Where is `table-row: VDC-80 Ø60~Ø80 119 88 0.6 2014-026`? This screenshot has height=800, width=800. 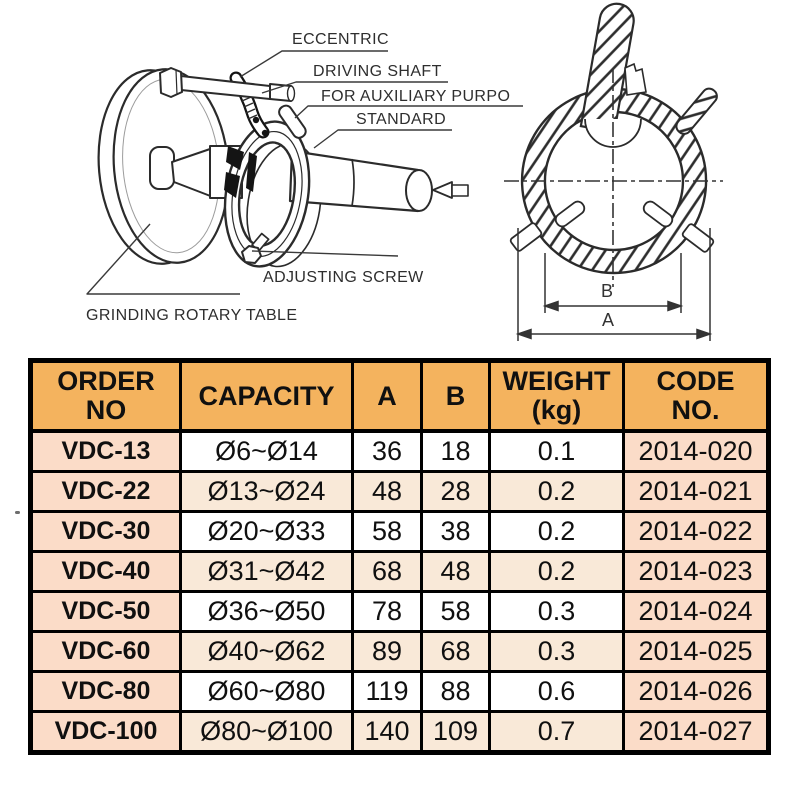
table-row: VDC-80 Ø60~Ø80 119 88 0.6 2014-026 is located at coordinates (399, 691).